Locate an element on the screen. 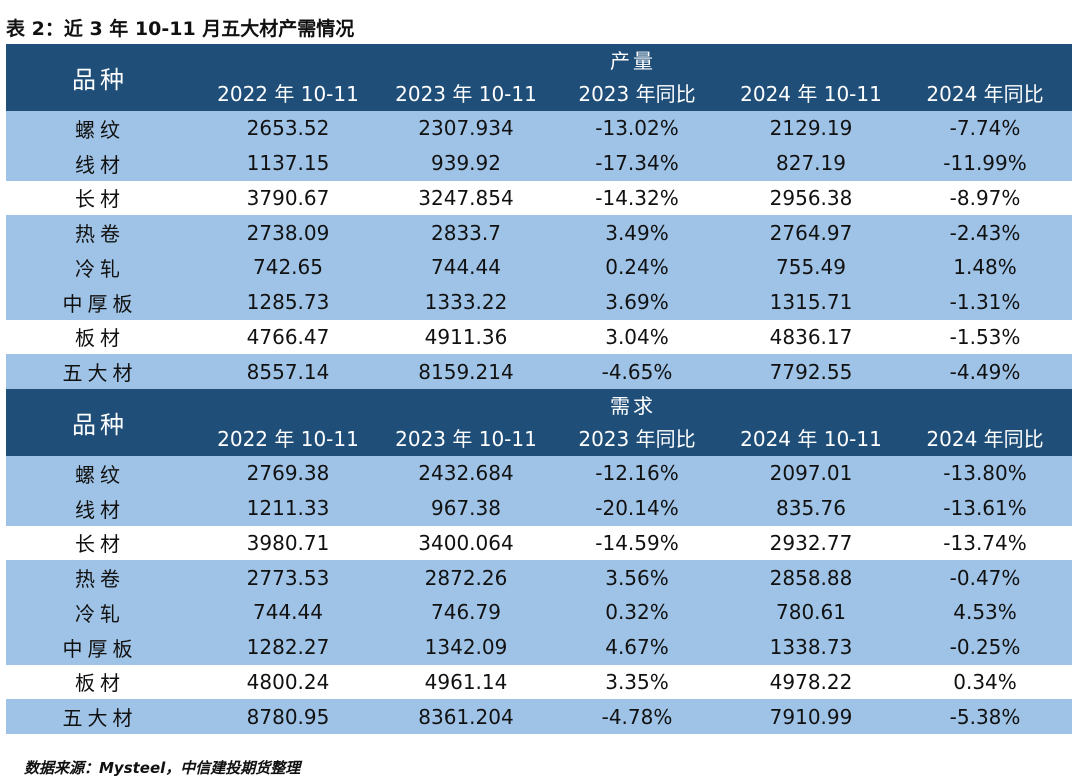 The height and width of the screenshot is (782, 1080). table-cell: 2129.19 is located at coordinates (811, 128).